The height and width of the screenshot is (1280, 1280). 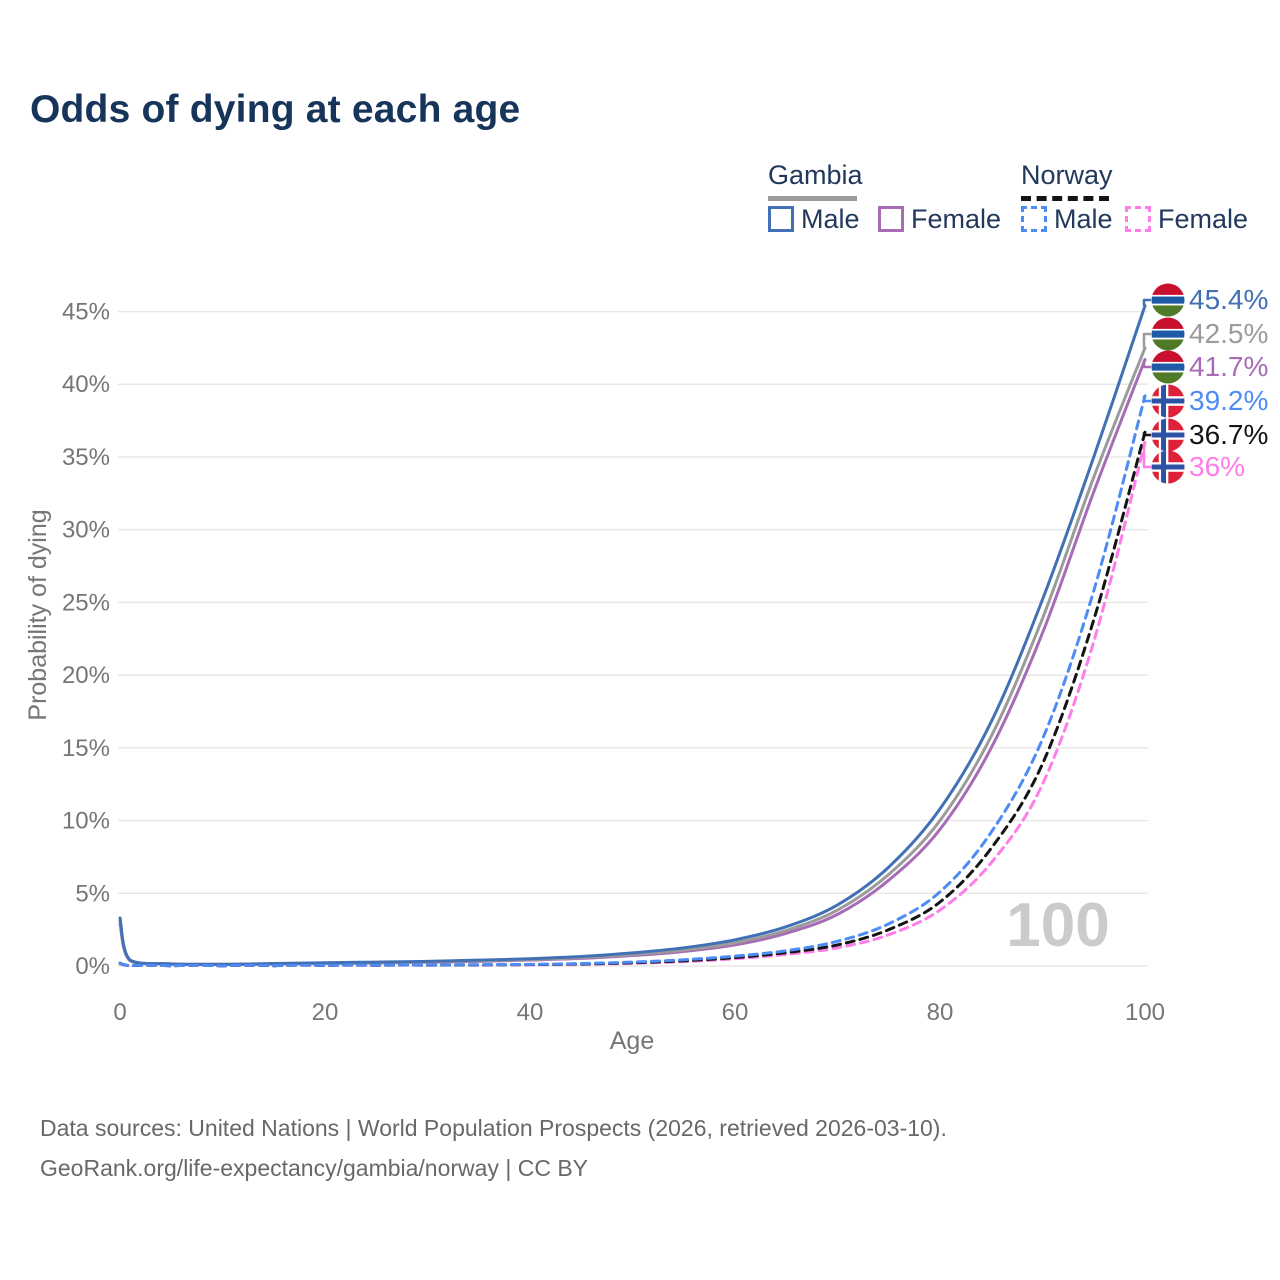 What do you see at coordinates (812, 198) in the screenshot?
I see `legend-gambia-line-swatch` at bounding box center [812, 198].